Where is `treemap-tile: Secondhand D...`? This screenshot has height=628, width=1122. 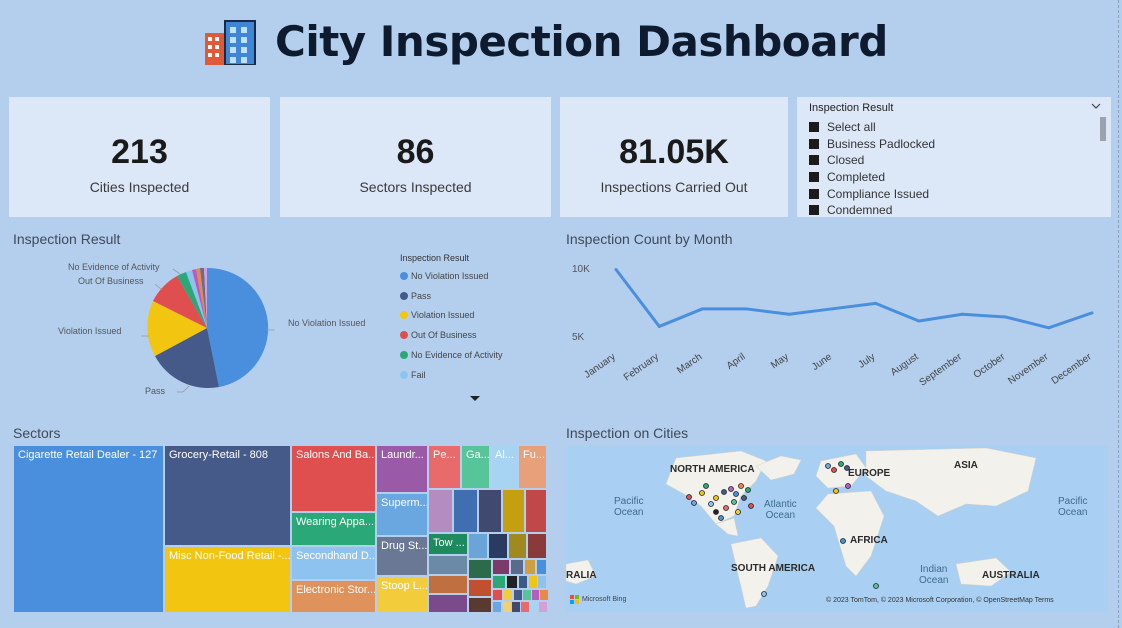 treemap-tile: Secondhand D... is located at coordinates (333, 563).